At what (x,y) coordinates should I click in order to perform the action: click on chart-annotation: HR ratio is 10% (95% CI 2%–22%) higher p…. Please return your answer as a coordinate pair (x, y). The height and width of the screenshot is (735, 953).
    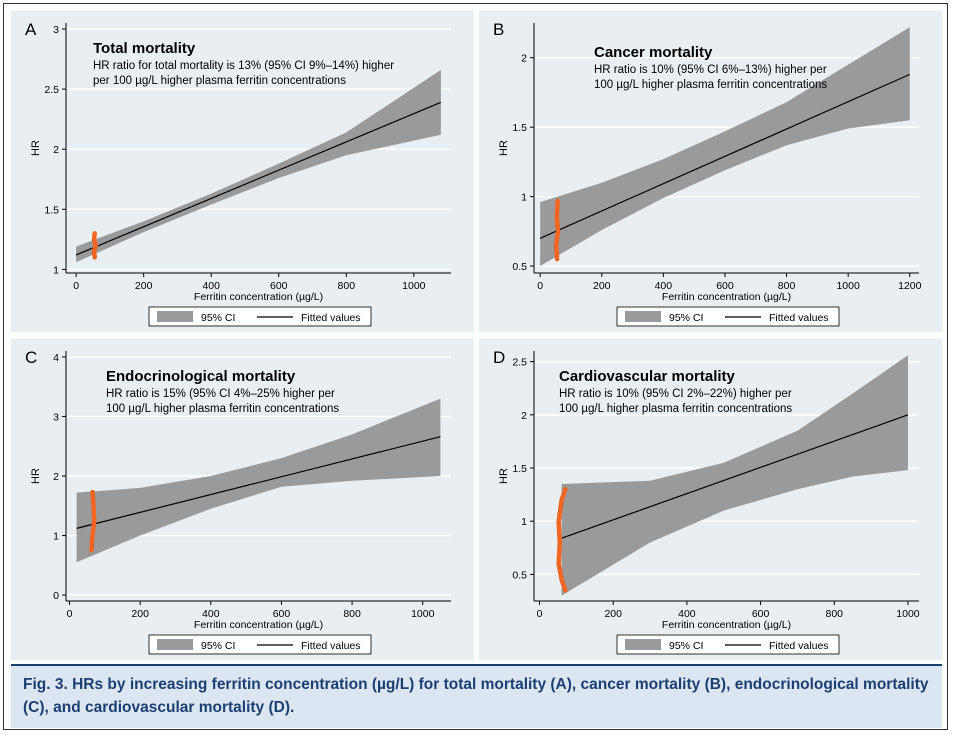
    Looking at the image, I should click on (675, 394).